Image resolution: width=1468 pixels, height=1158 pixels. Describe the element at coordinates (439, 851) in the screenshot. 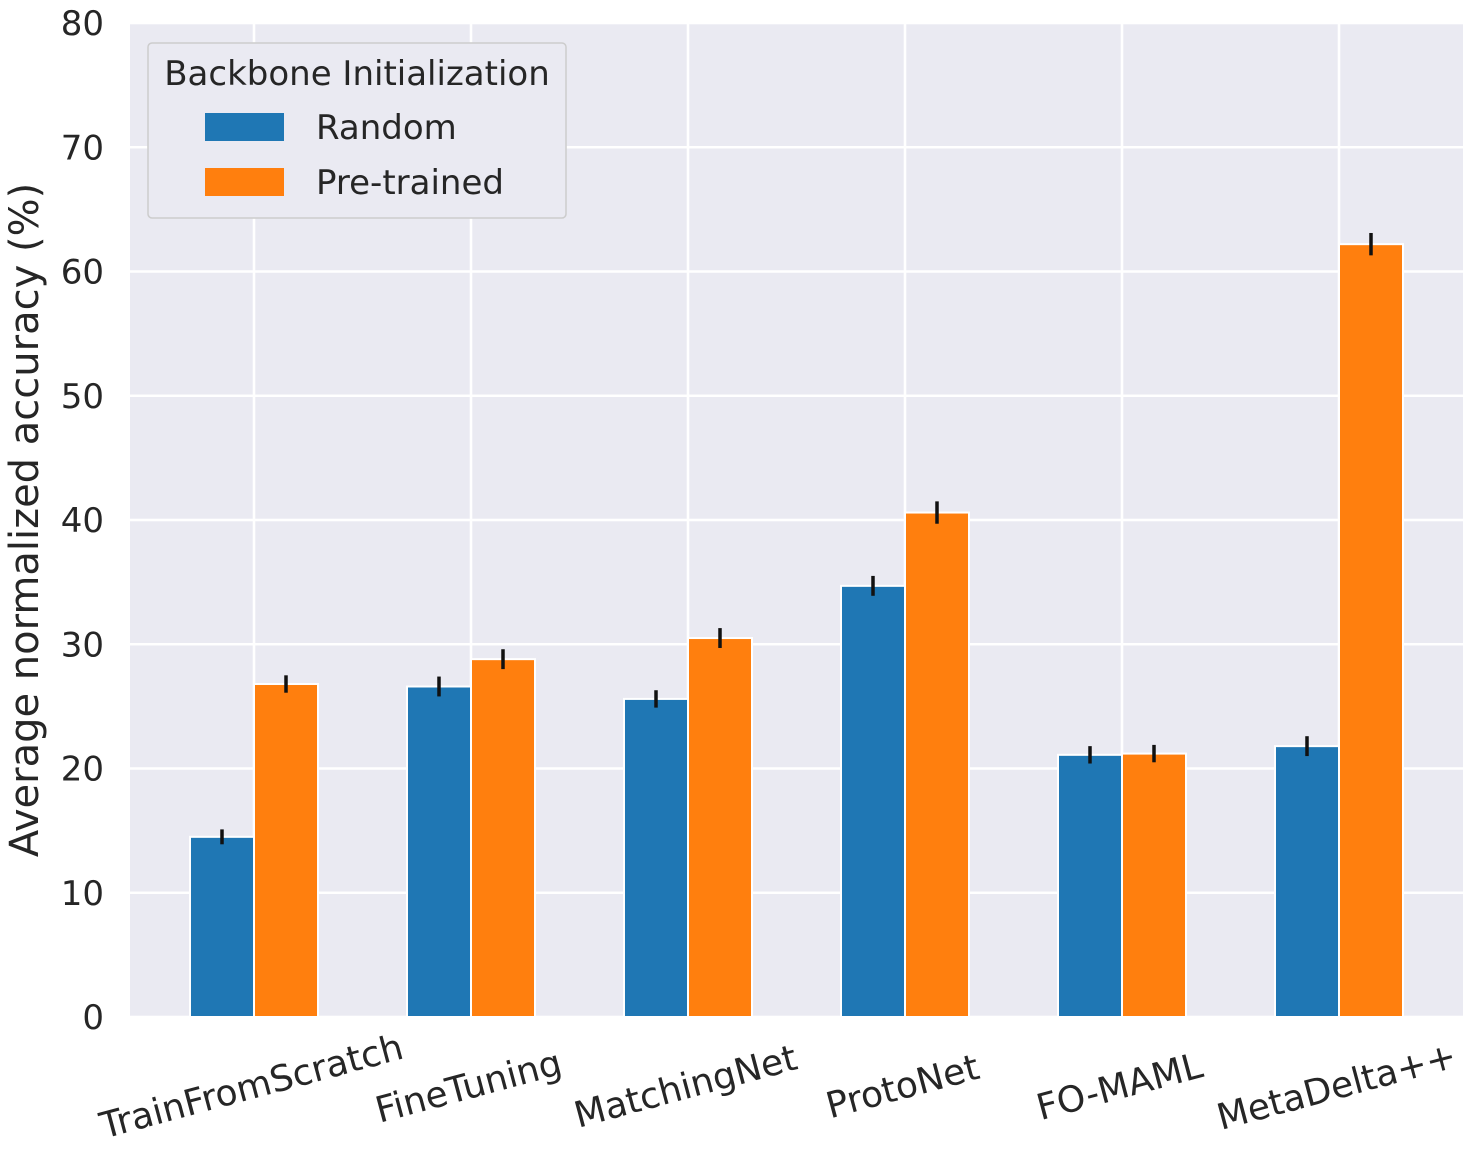

I see `bar-random-finetuning` at that location.